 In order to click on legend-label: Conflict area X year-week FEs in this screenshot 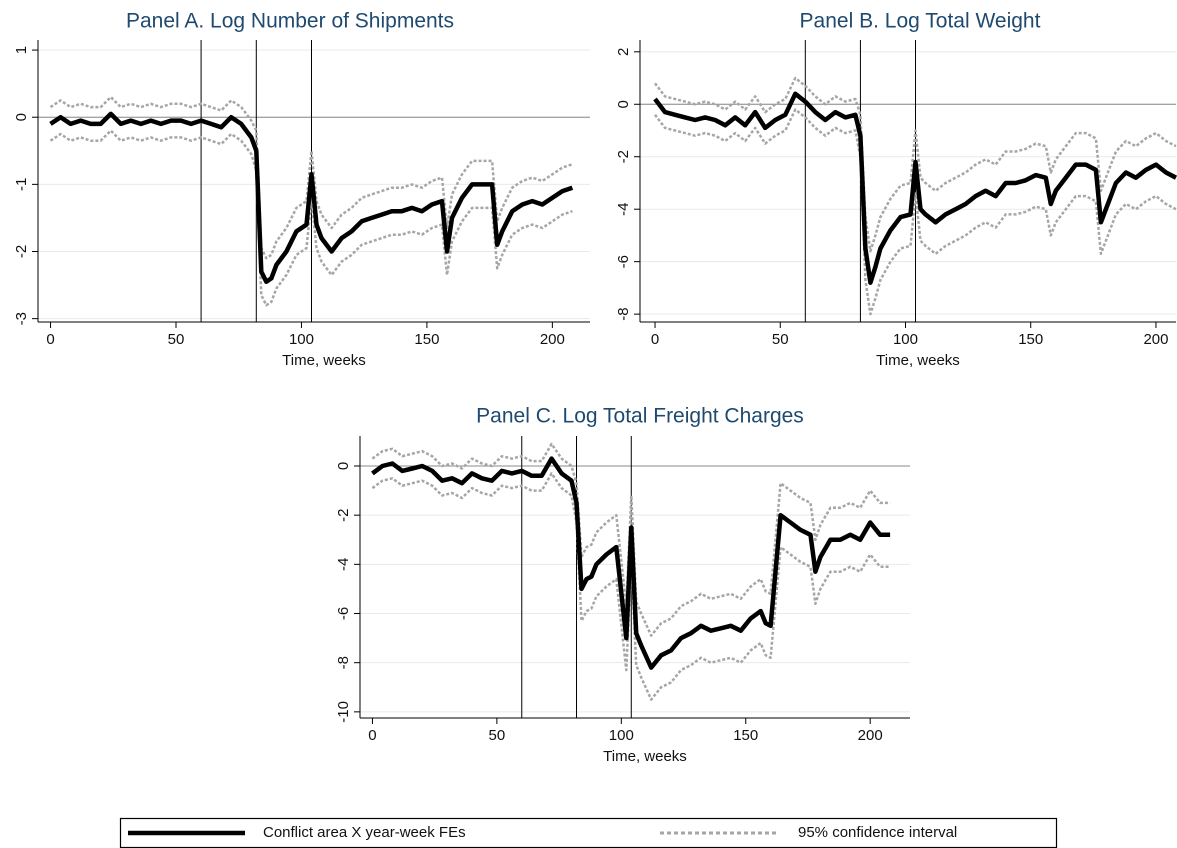, I will do `click(364, 832)`.